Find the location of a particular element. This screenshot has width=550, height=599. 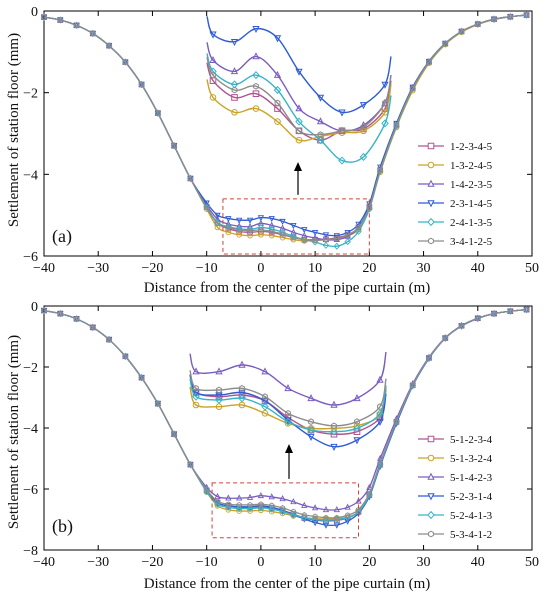

y-axis-label-a: Settlement of station floor (mm) is located at coordinates (14, 130).